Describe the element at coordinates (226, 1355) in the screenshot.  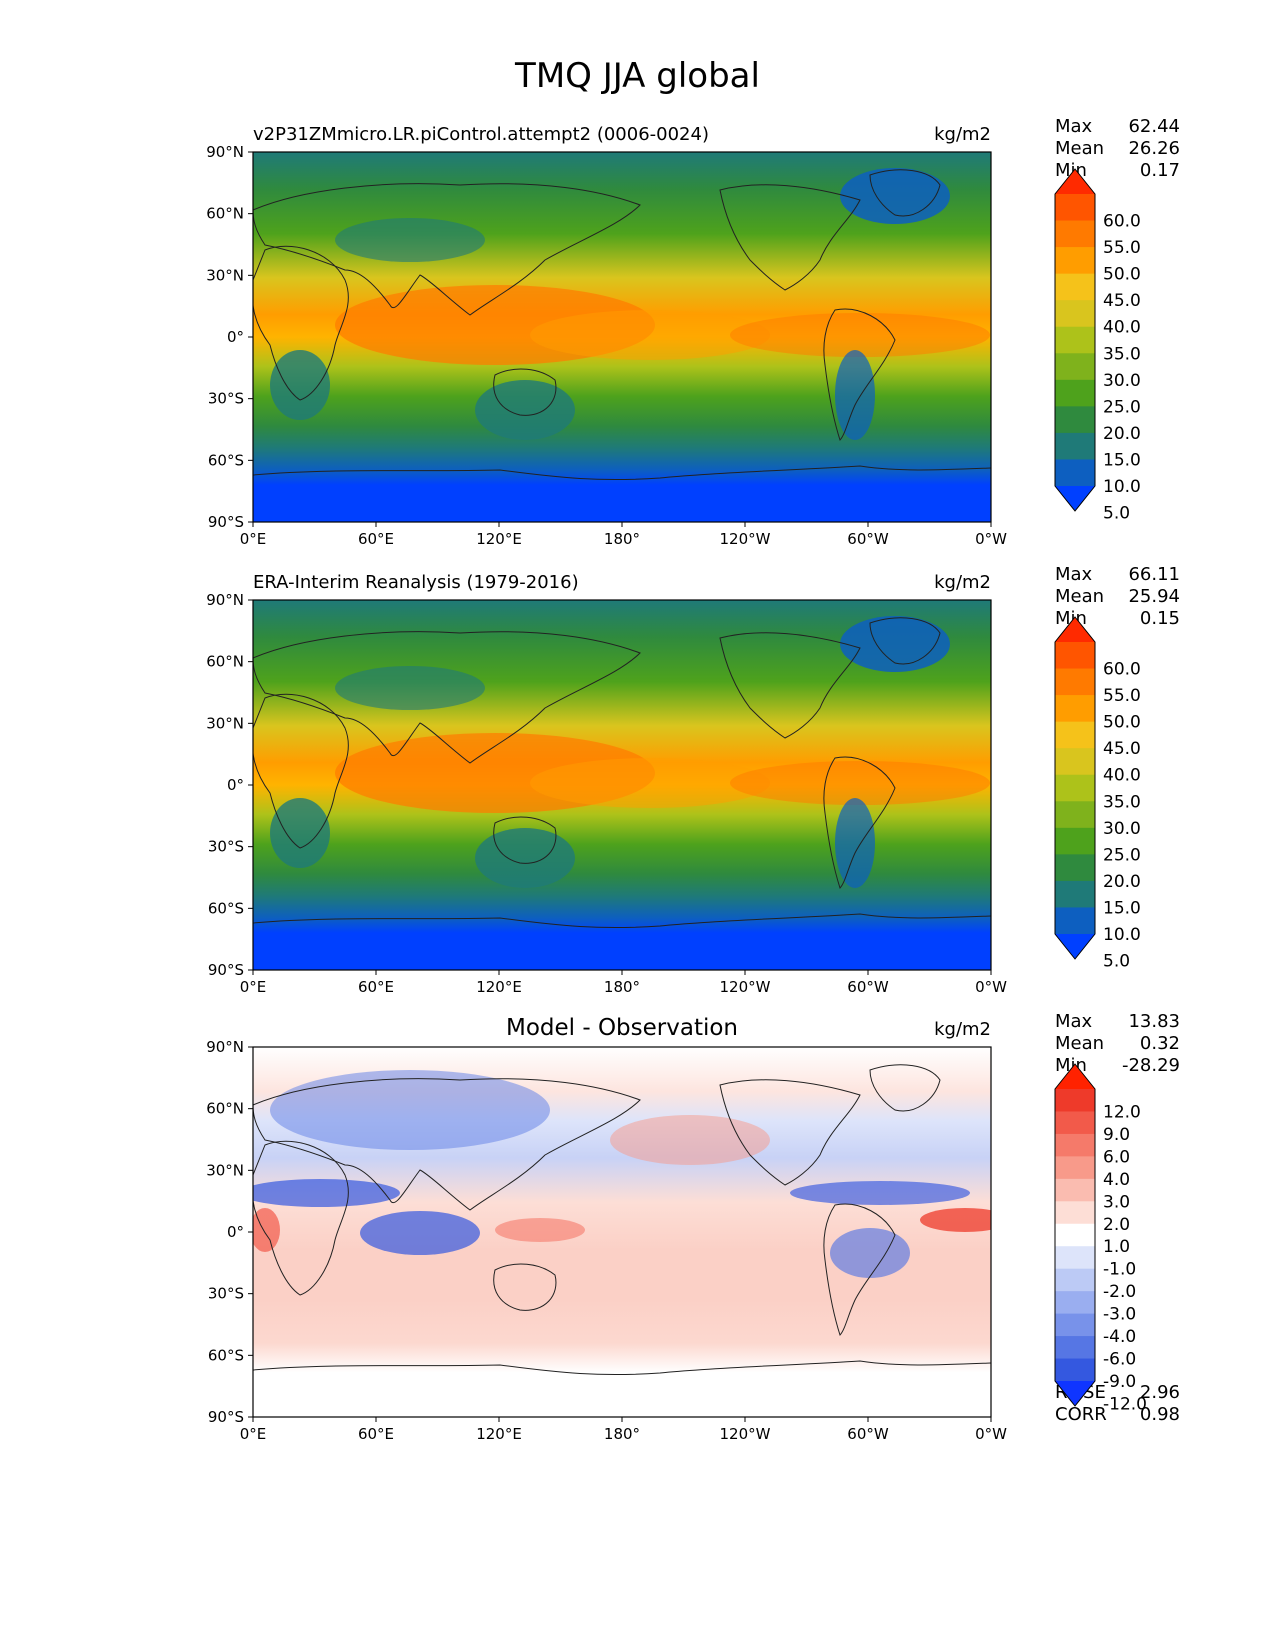
I see `ytick-label-2-5: 60°S` at that location.